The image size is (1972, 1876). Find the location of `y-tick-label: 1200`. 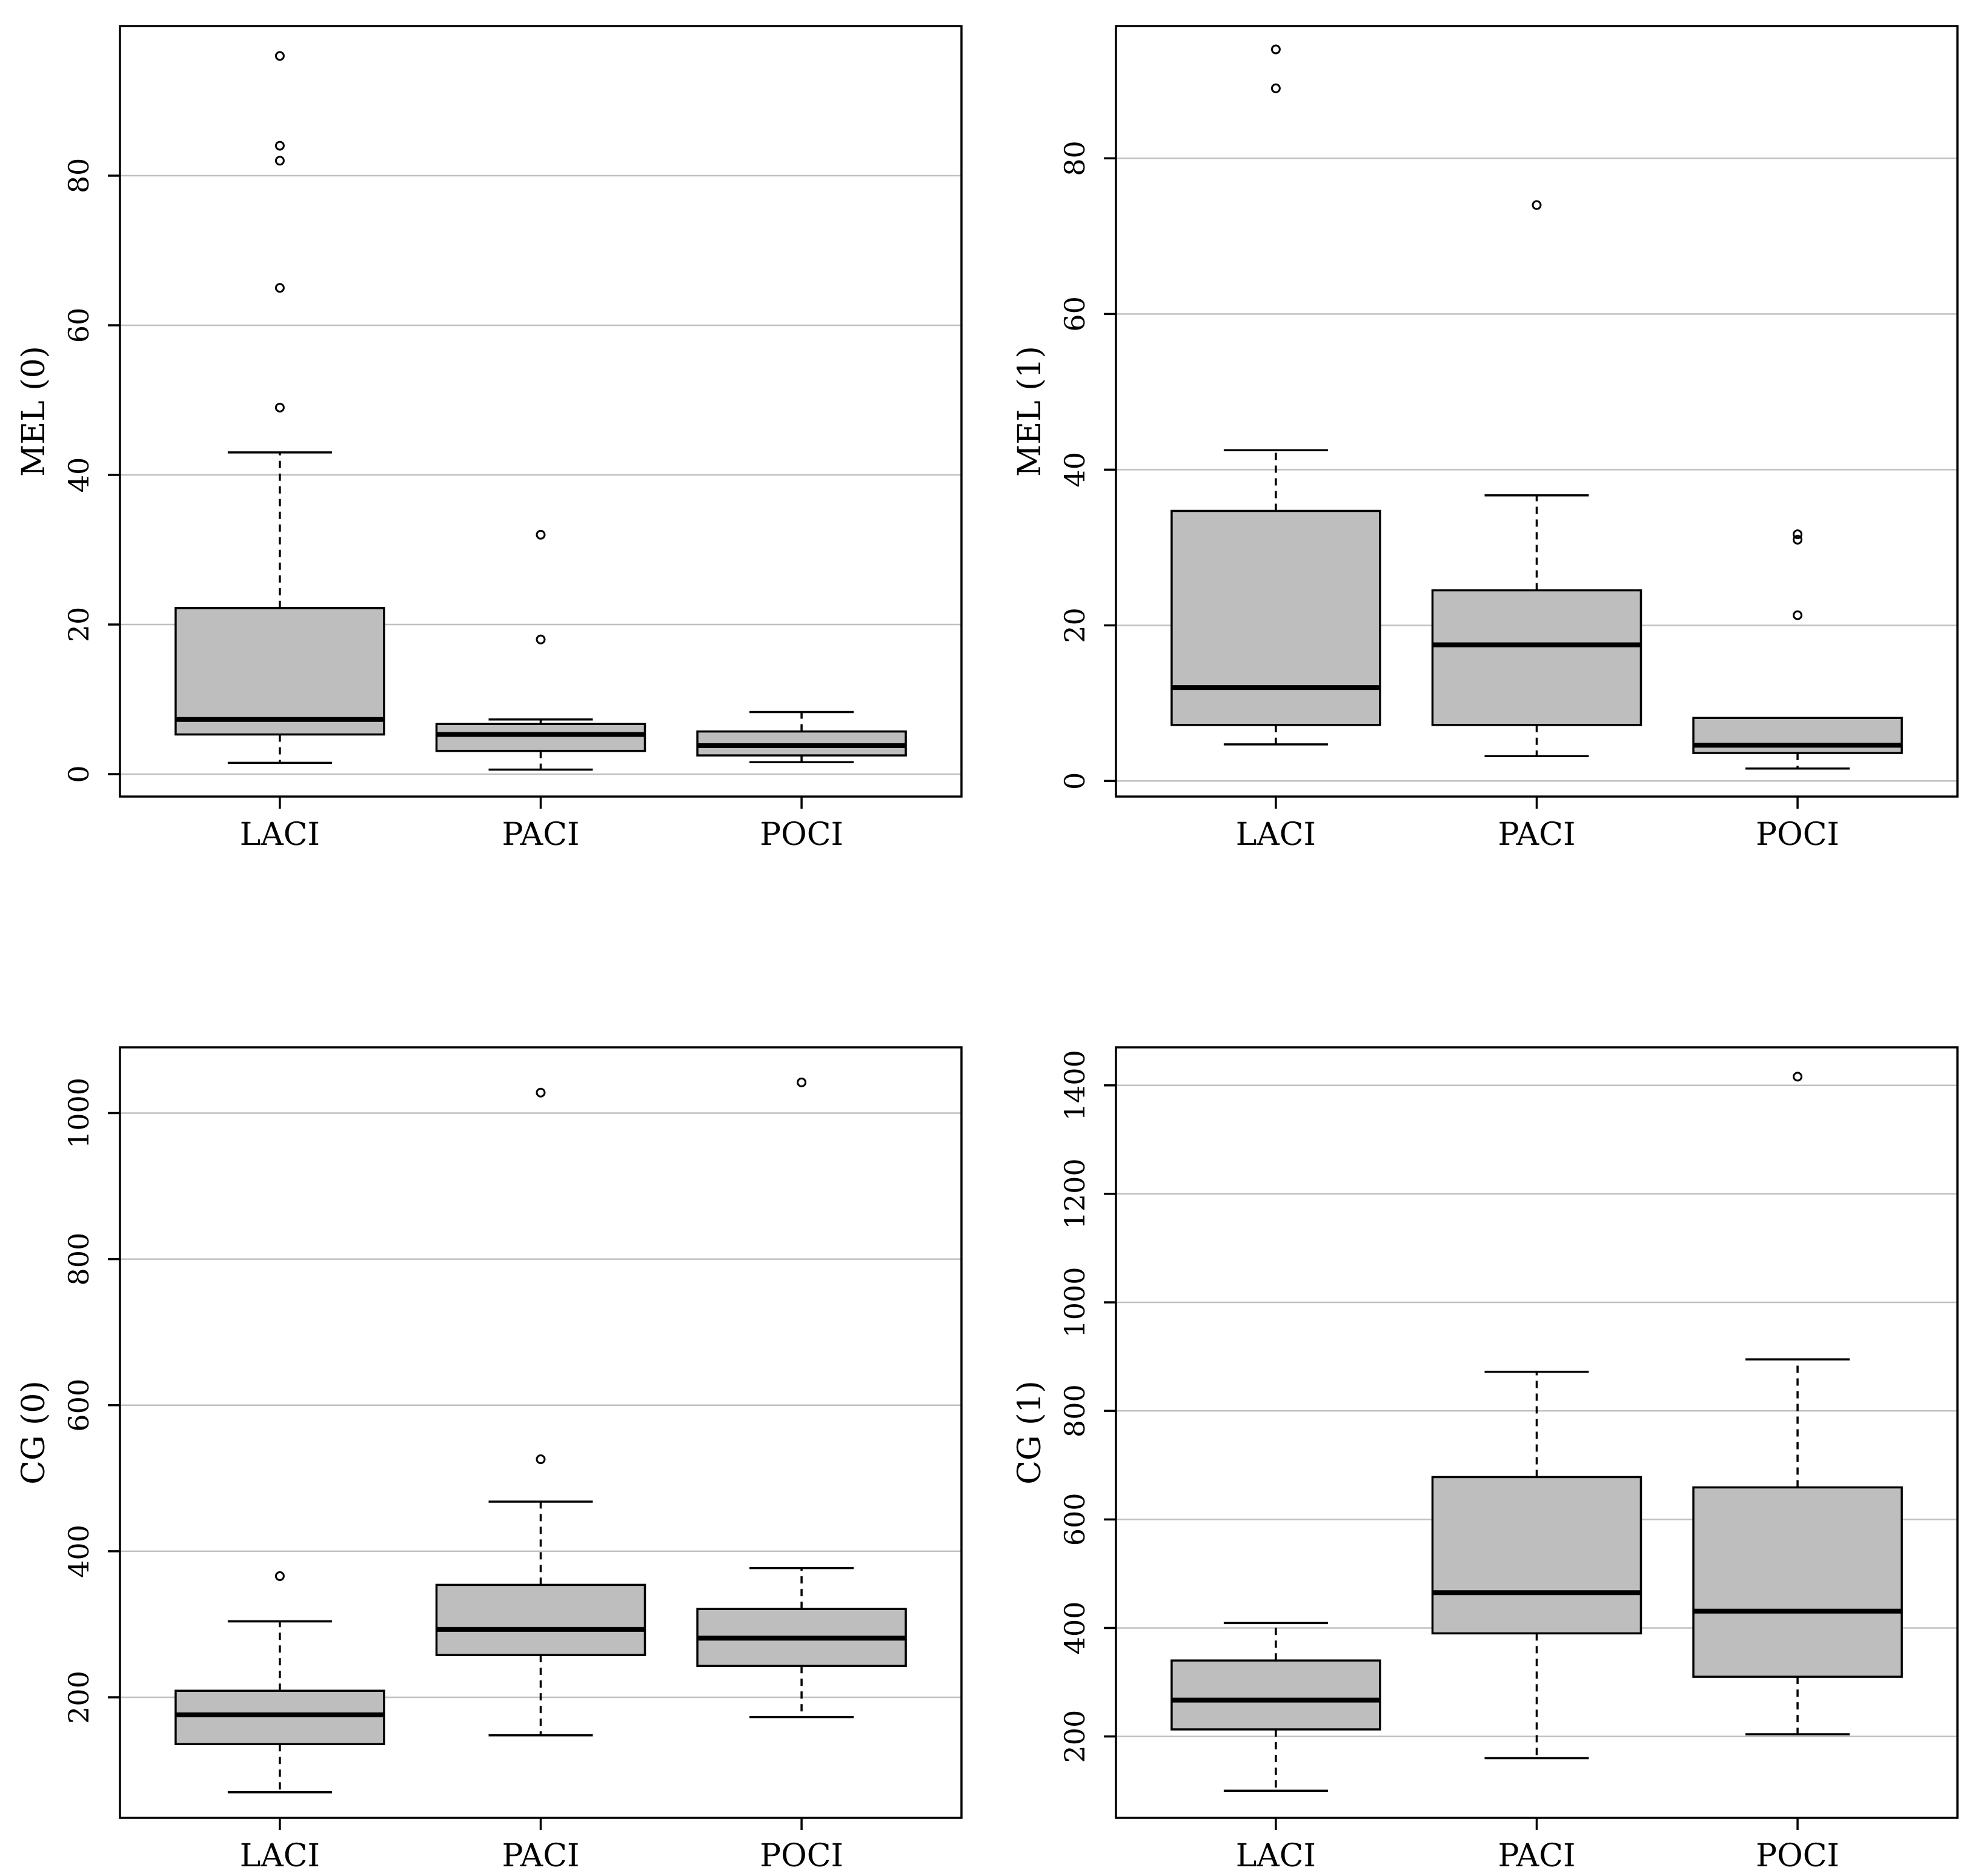

y-tick-label: 1200 is located at coordinates (1074, 1194).